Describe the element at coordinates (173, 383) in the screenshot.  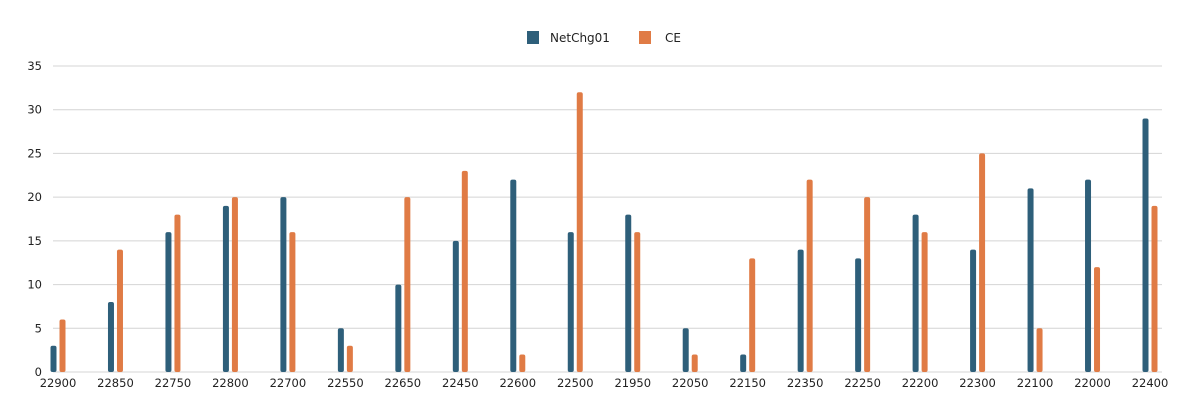
I see `x-tick-label: 22750` at that location.